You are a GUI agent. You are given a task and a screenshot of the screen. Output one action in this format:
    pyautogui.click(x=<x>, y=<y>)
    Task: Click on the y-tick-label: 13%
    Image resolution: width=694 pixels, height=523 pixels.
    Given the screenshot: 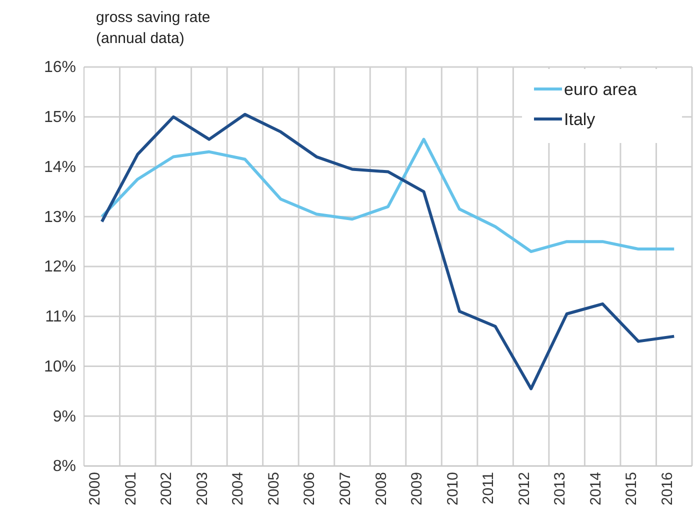 What is the action you would take?
    pyautogui.click(x=60, y=217)
    